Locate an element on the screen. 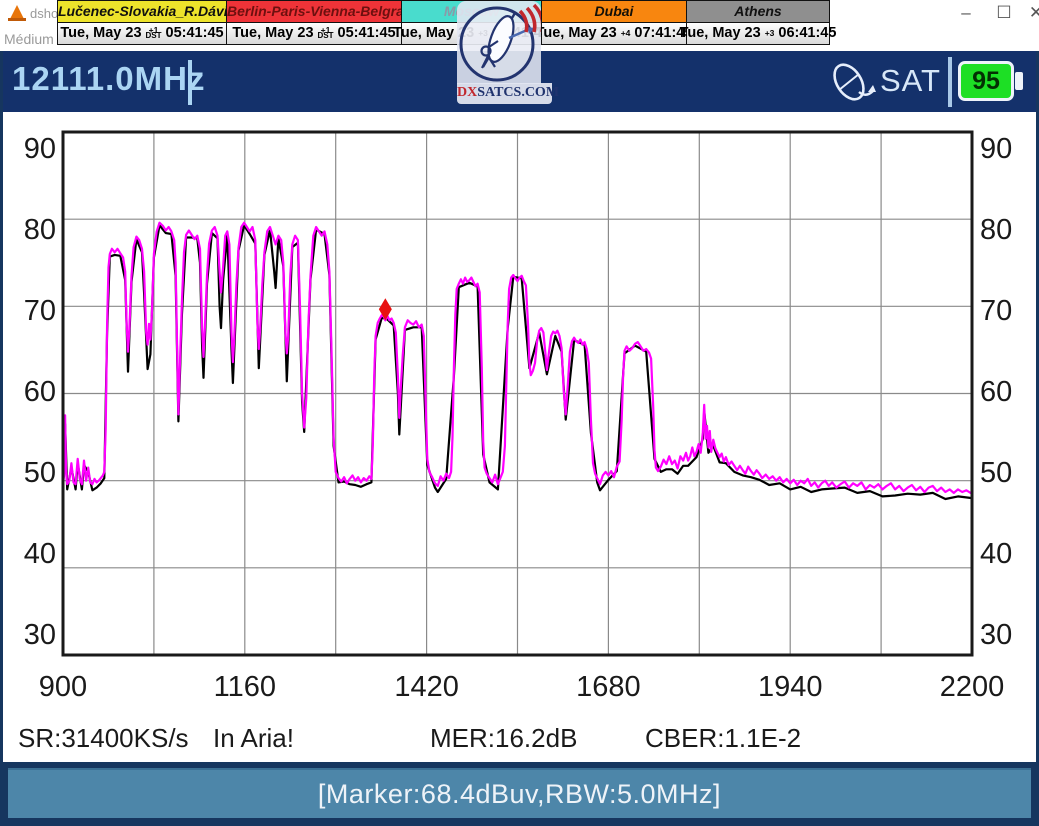 This screenshot has width=1039, height=826. y-axis-tick-left: 50 is located at coordinates (40, 473).